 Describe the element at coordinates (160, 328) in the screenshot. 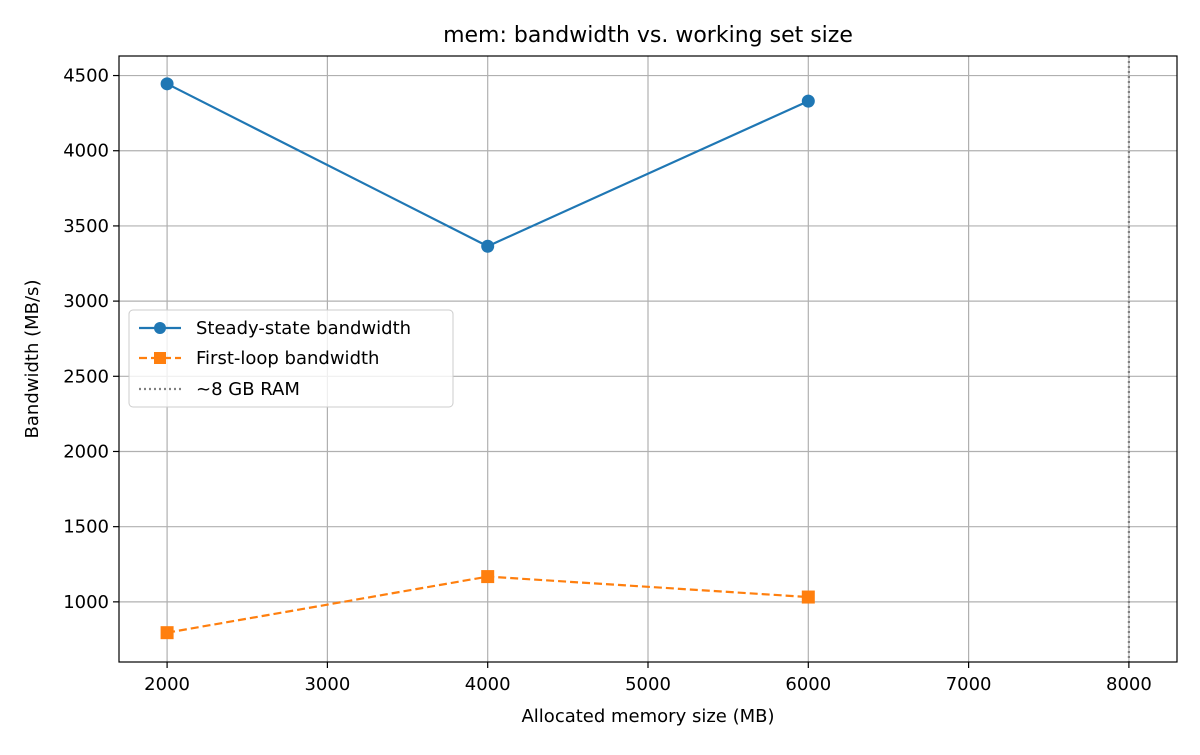

I see `legend-marker-steady-state` at that location.